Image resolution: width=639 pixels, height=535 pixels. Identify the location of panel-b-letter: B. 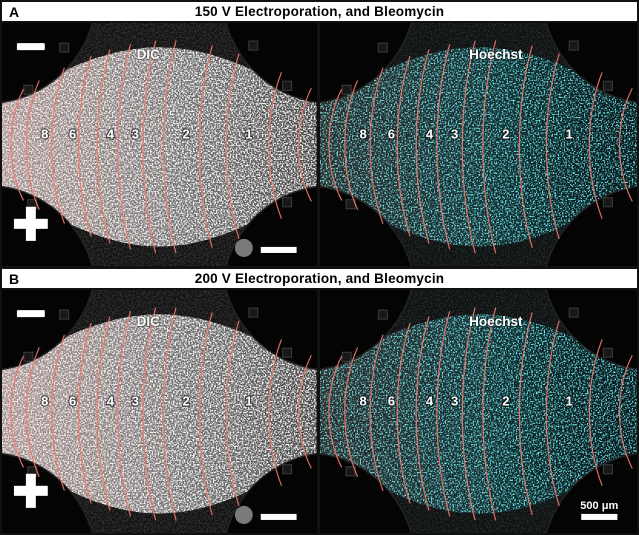
(14, 278).